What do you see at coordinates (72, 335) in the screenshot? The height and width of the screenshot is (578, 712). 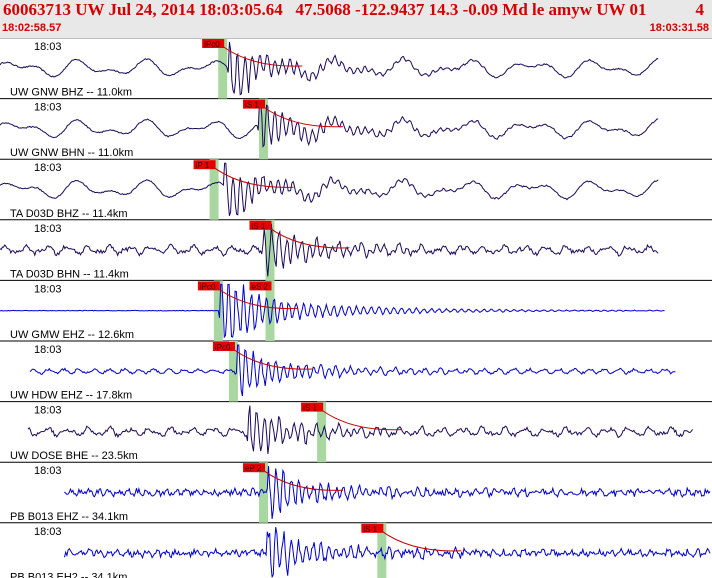 I see `trace-label: UW GMW EHZ -- 12.6km` at bounding box center [72, 335].